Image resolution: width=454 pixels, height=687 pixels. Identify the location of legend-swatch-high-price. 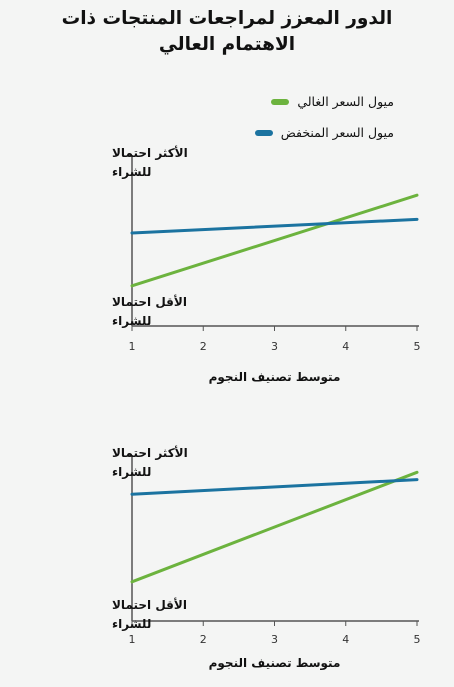
(280, 101).